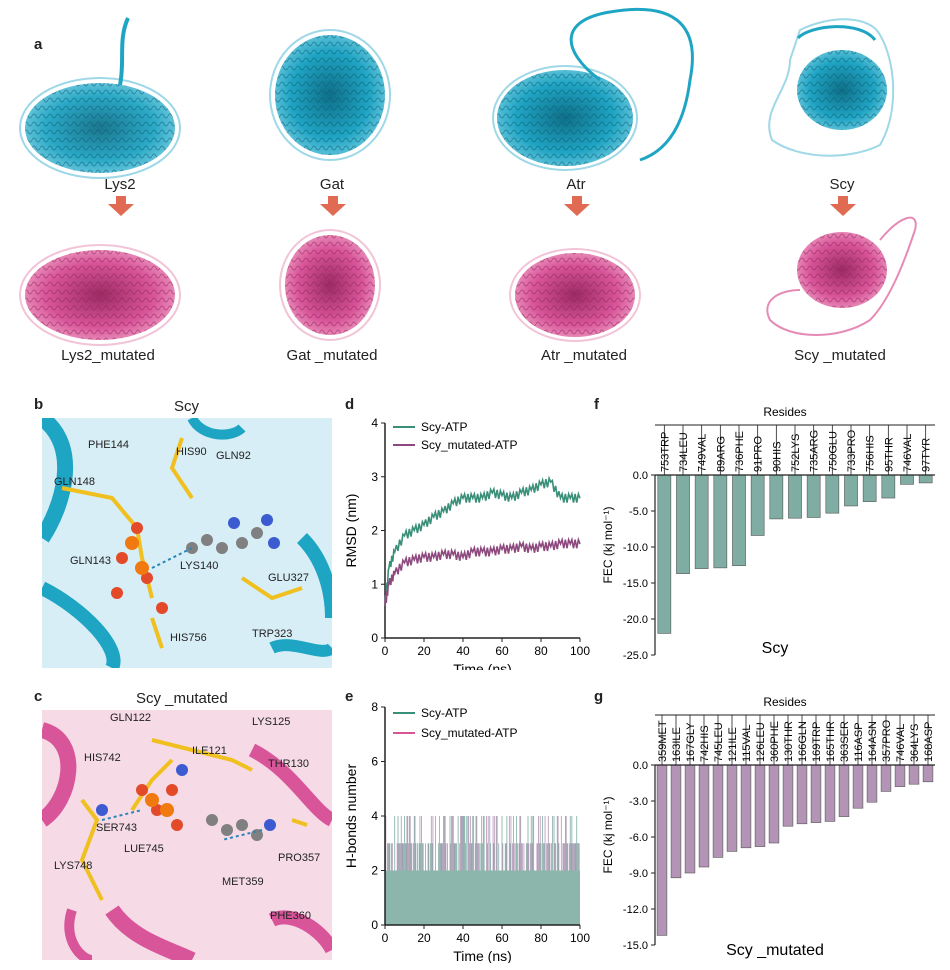 This screenshot has width=950, height=970. Describe the element at coordinates (831, 87) in the screenshot. I see `scy-structure` at that location.